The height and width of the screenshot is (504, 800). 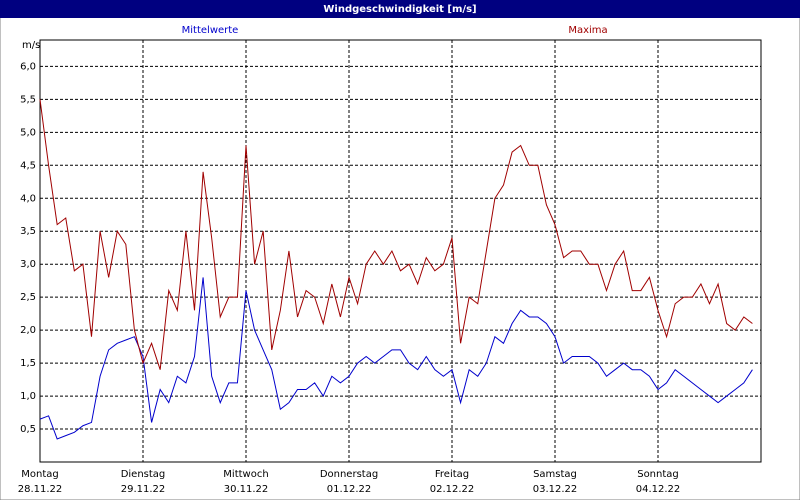 What do you see at coordinates (28, 297) in the screenshot?
I see `y-tick-label: 2,5` at bounding box center [28, 297].